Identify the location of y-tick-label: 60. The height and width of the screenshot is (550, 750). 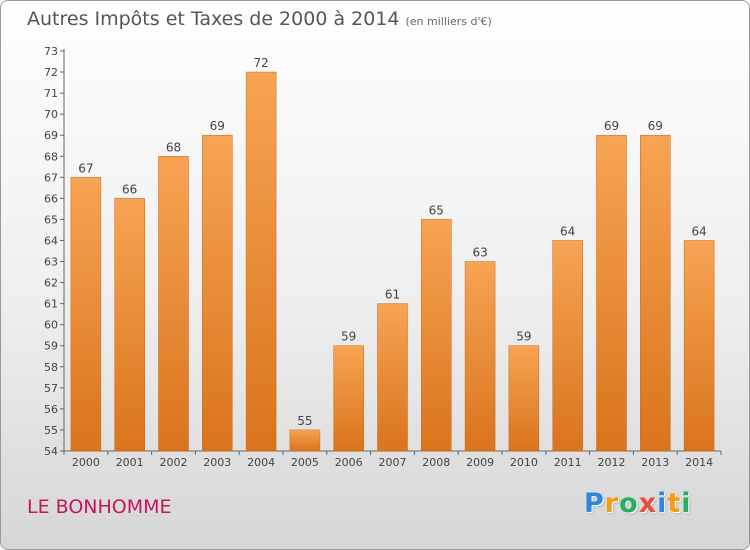
(51, 325).